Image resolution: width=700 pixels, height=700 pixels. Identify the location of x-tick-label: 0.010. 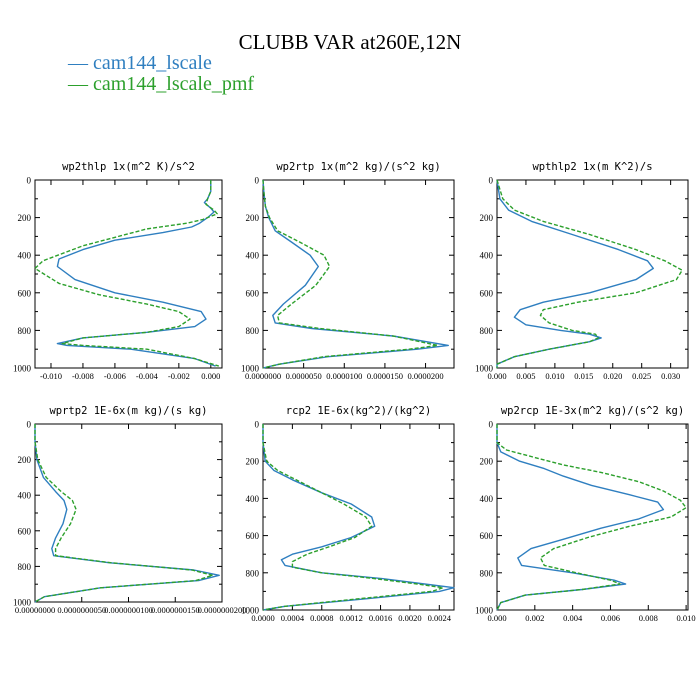
(686, 618).